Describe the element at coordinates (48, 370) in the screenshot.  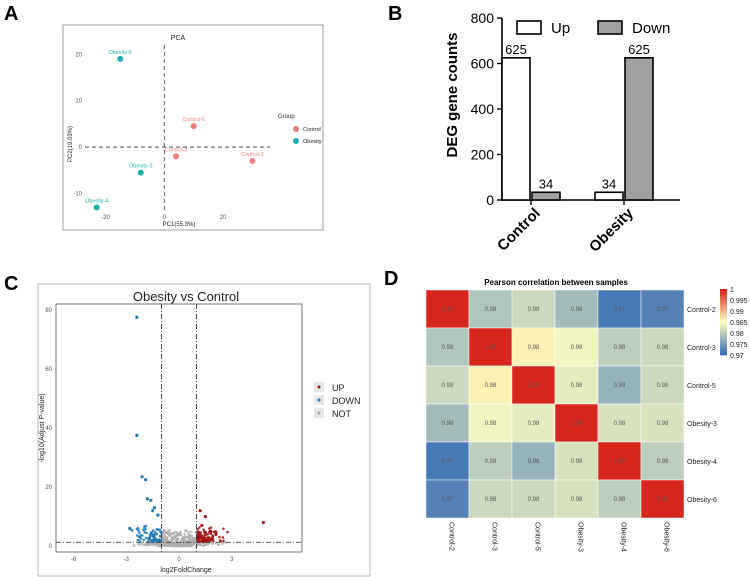
I see `volcano-ytick-label: 60` at that location.